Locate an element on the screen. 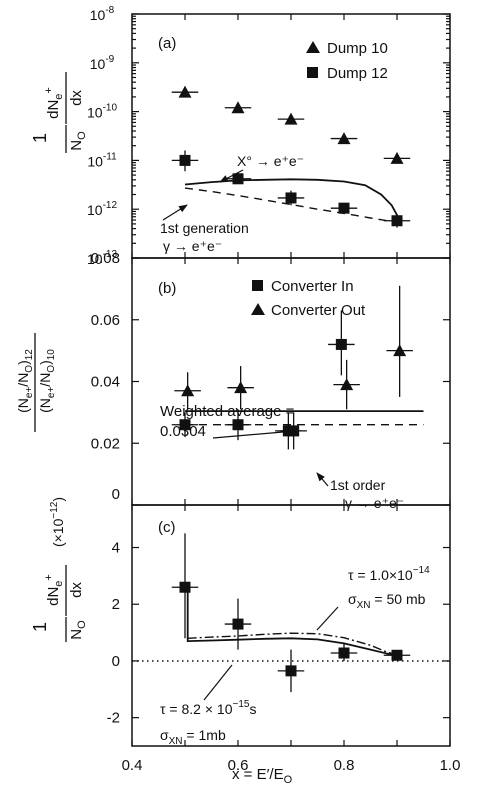 The width and height of the screenshot is (487, 786). annotation-tau-2: τ = 8.2 × 10−15s is located at coordinates (208, 708).